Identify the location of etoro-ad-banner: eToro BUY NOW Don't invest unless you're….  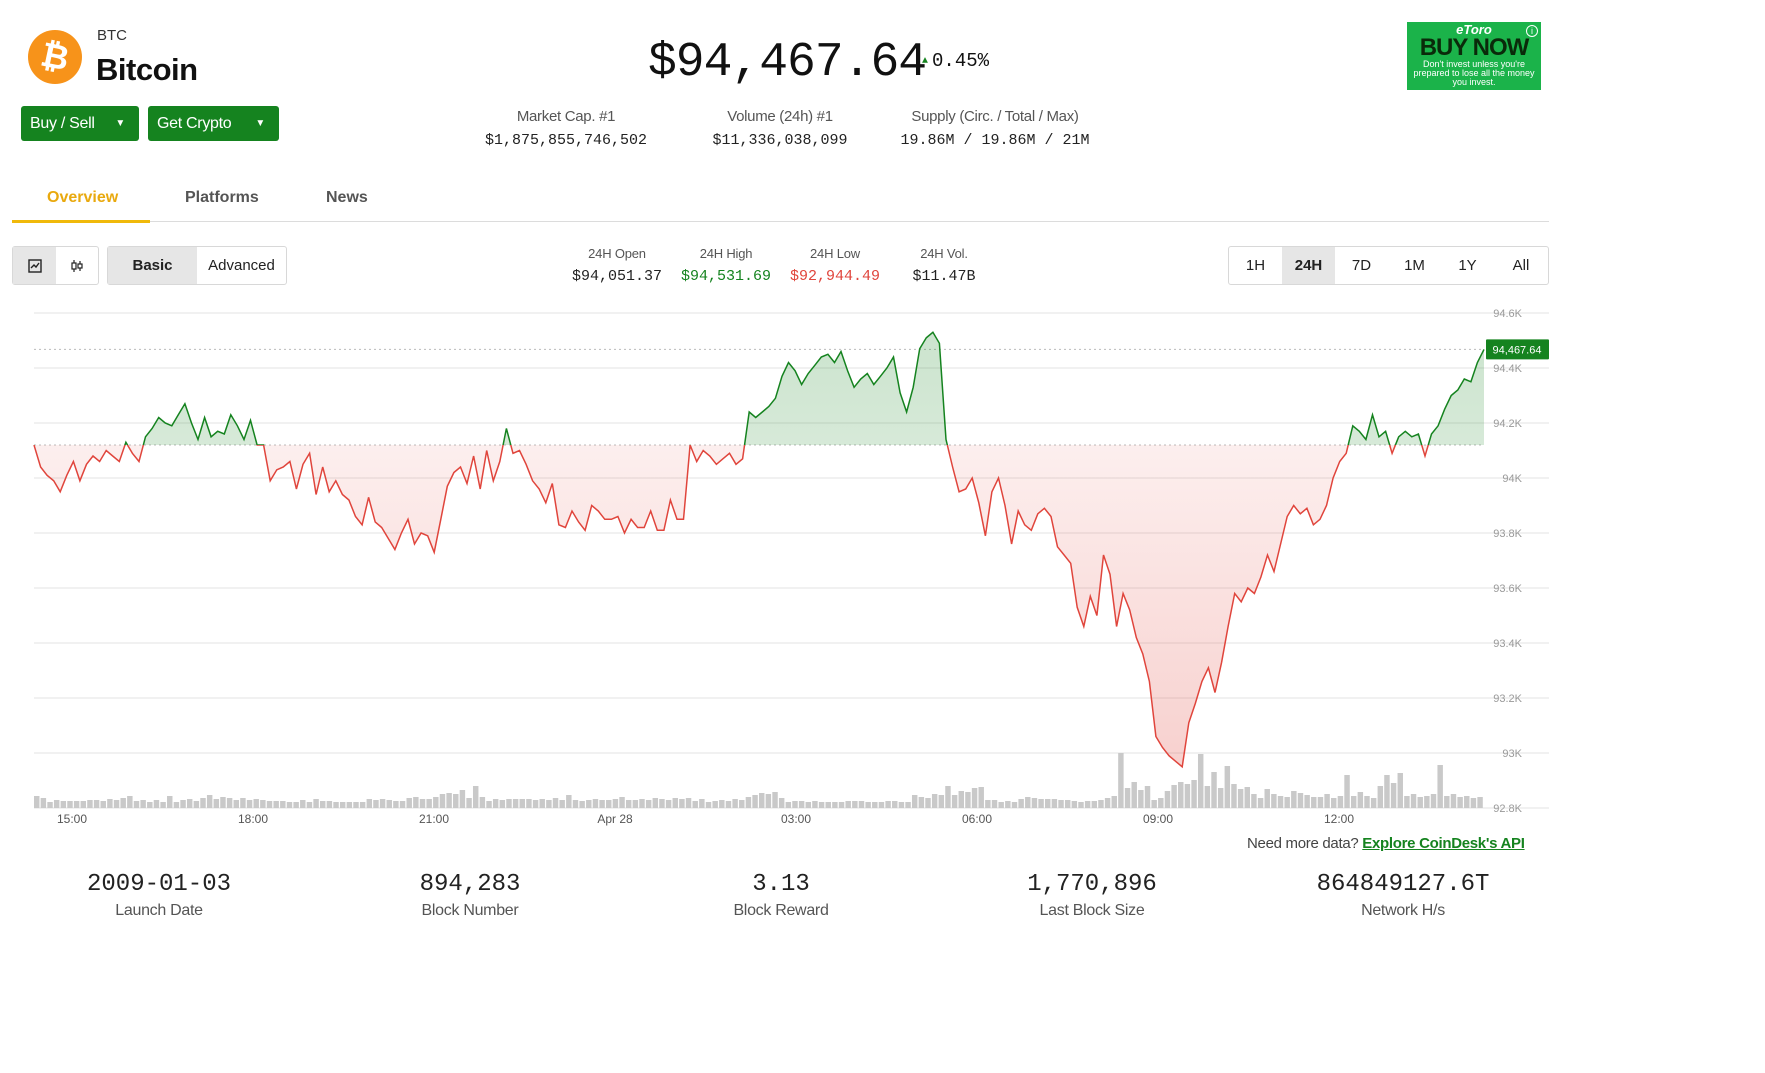
(1474, 56).